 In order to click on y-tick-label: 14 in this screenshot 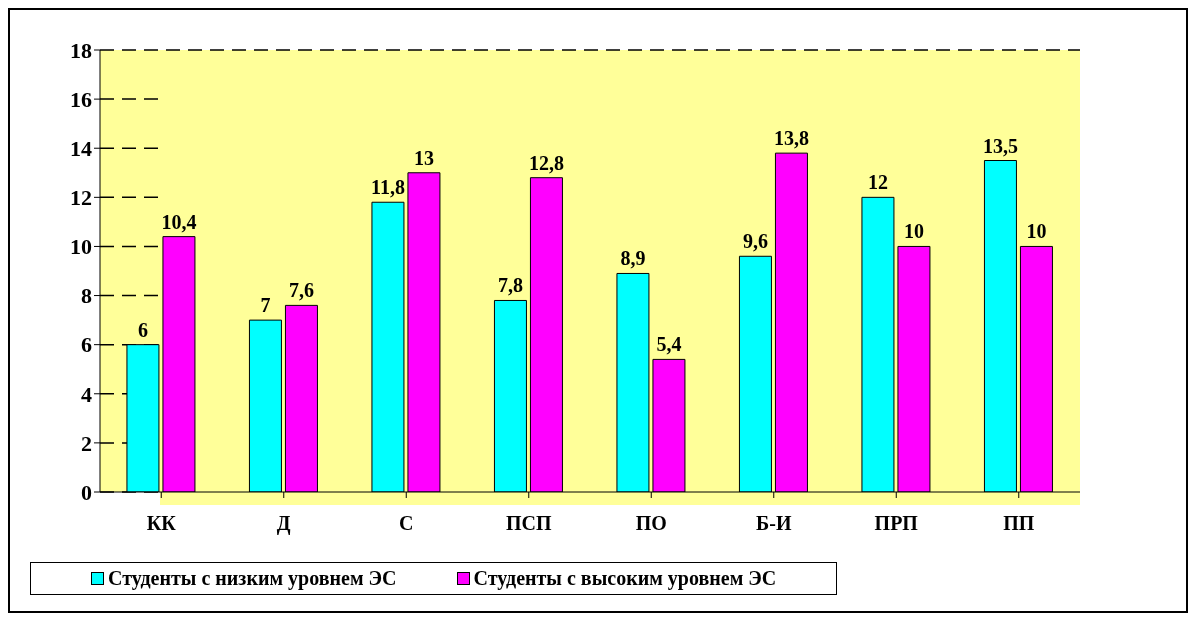, I will do `click(81, 149)`.